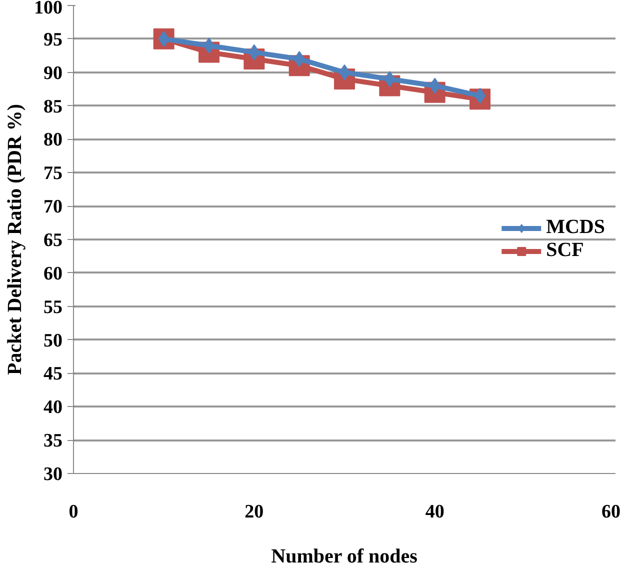 This screenshot has height=578, width=630. I want to click on y-tick-label: 35, so click(53, 441).